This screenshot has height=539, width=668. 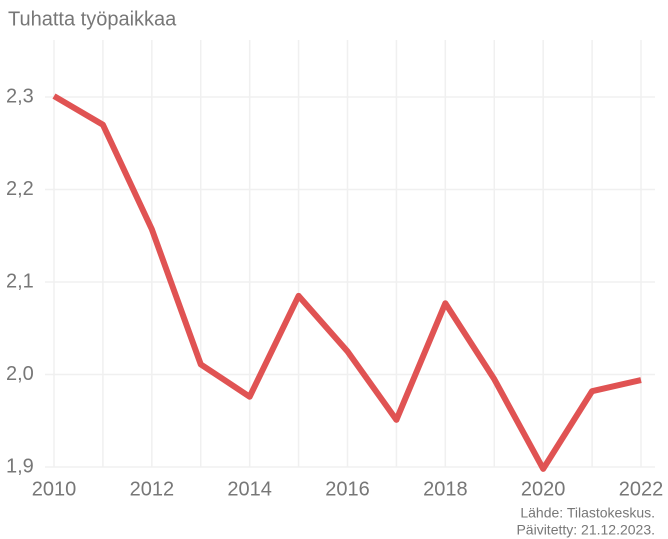 What do you see at coordinates (585, 530) in the screenshot?
I see `updated: Päivitetty: 21.12.2023.` at bounding box center [585, 530].